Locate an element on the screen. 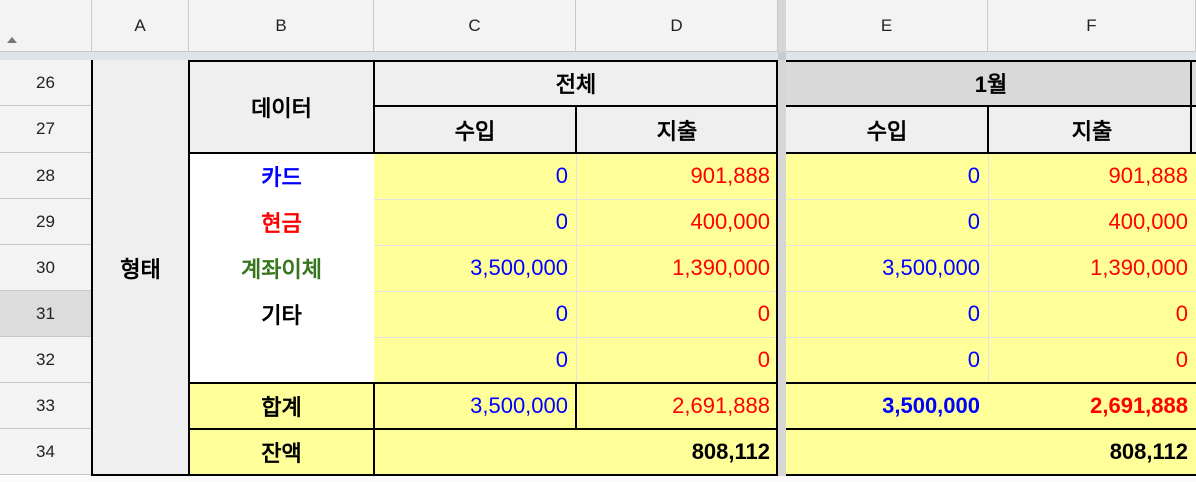 This screenshot has width=1196, height=482. total-income-header-label: 수입 is located at coordinates (475, 131).